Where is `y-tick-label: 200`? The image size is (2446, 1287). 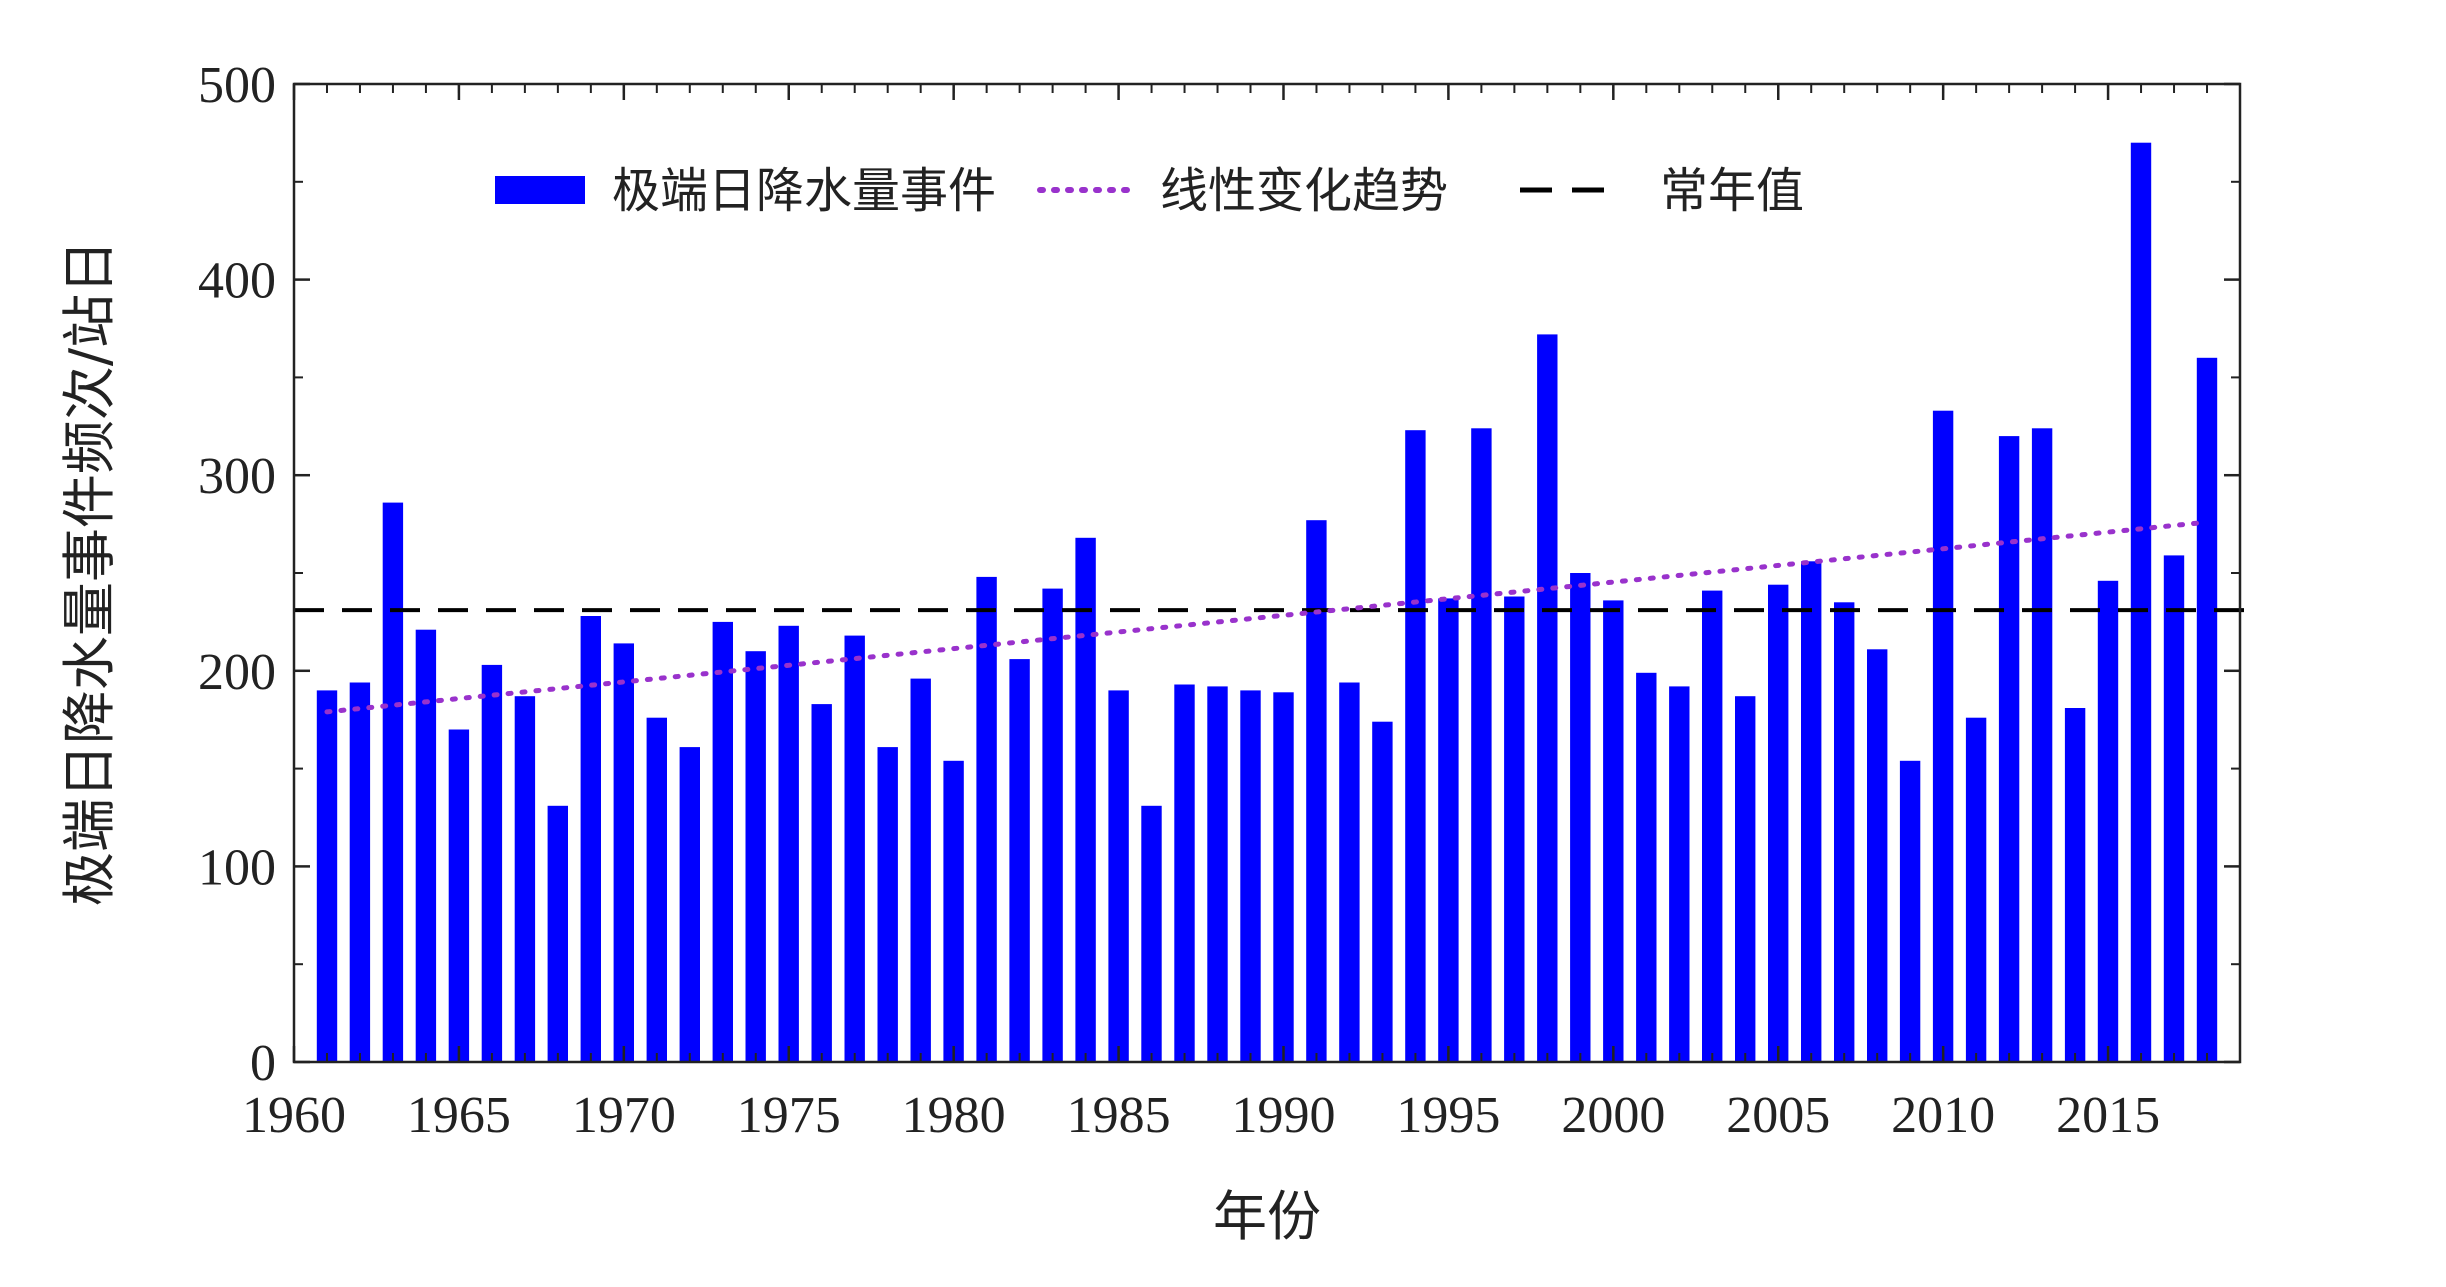 y-tick-label: 200 is located at coordinates (237, 672).